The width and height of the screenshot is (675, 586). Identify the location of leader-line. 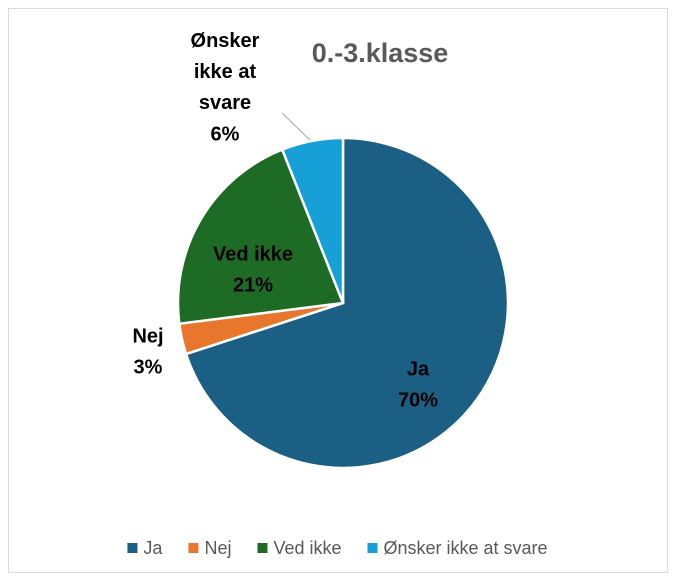
(296, 127).